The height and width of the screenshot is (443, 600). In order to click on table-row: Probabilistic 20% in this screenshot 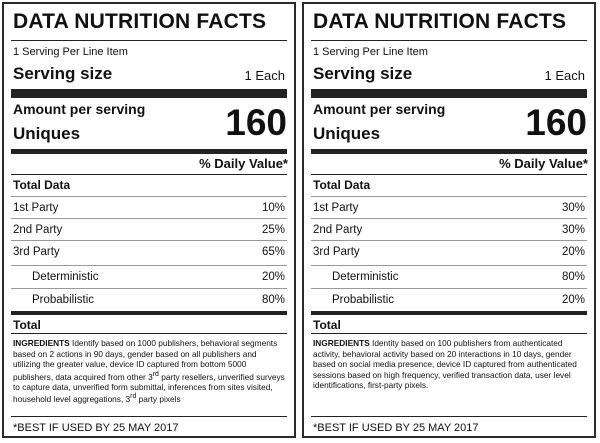, I will do `click(449, 299)`.